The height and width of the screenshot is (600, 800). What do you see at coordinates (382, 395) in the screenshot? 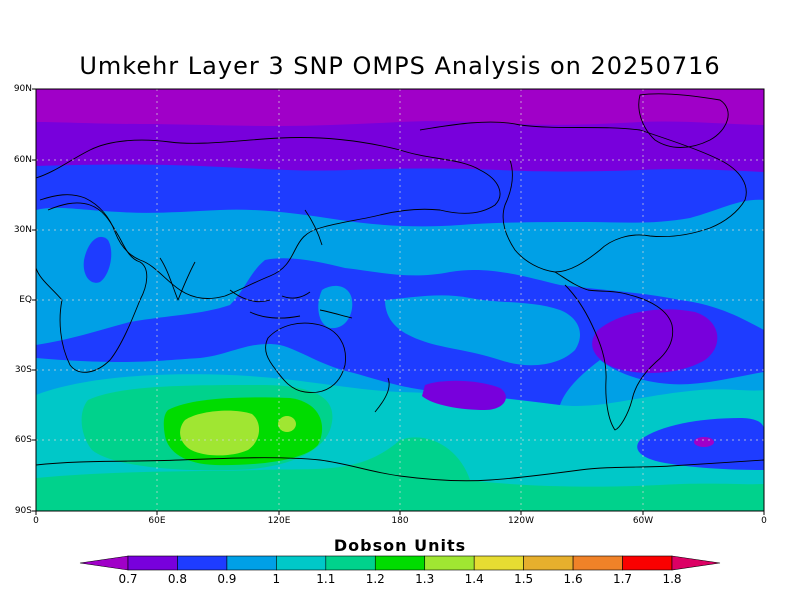
I see `coast-nz` at bounding box center [382, 395].